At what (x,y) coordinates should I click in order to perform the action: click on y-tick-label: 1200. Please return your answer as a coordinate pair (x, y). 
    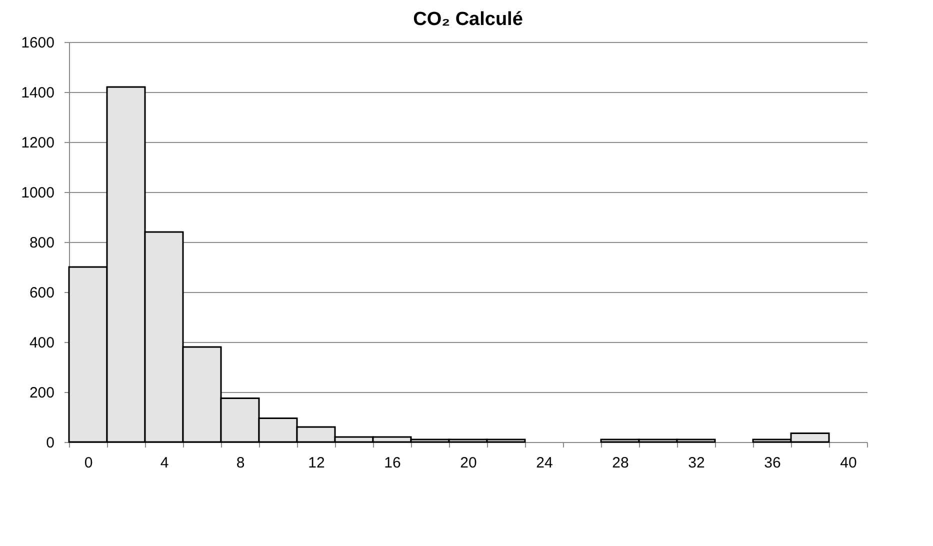
    Looking at the image, I should click on (37, 143).